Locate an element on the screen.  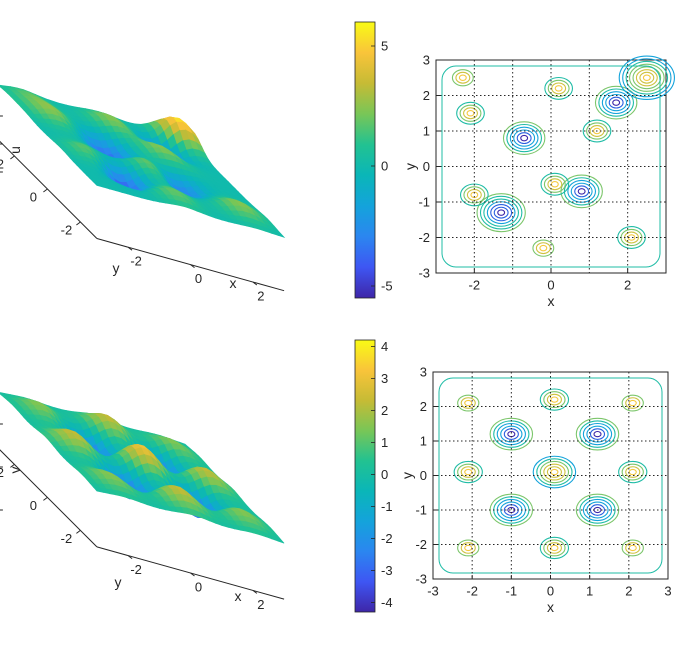
y-tick-label: -1 is located at coordinates (424, 202).